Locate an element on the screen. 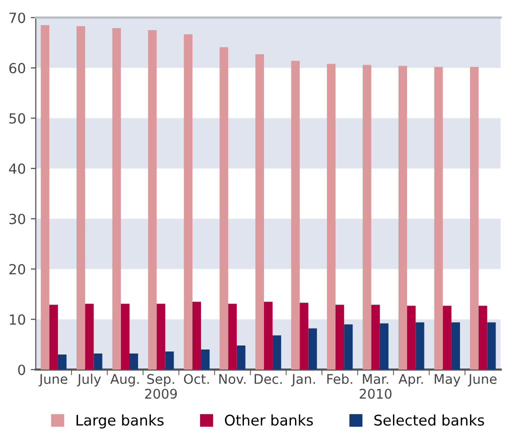  y-tick-label: 40 is located at coordinates (17, 168).